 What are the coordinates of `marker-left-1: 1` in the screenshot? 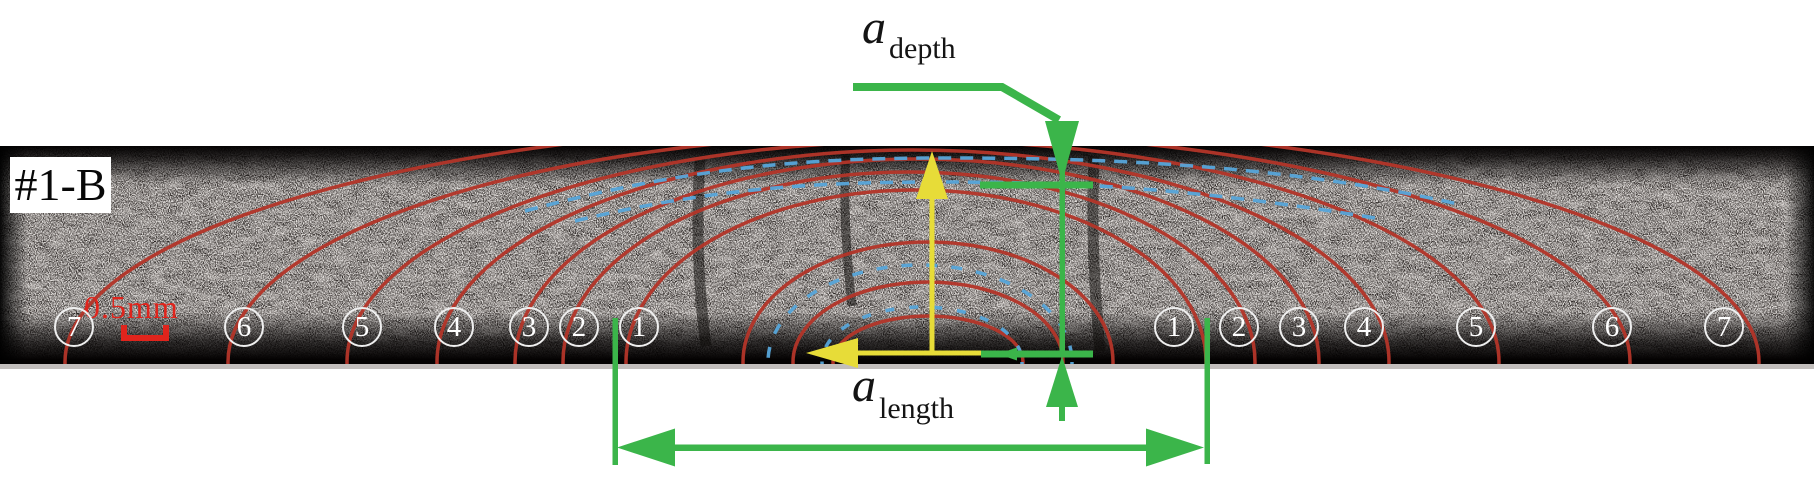 It's located at (639, 327).